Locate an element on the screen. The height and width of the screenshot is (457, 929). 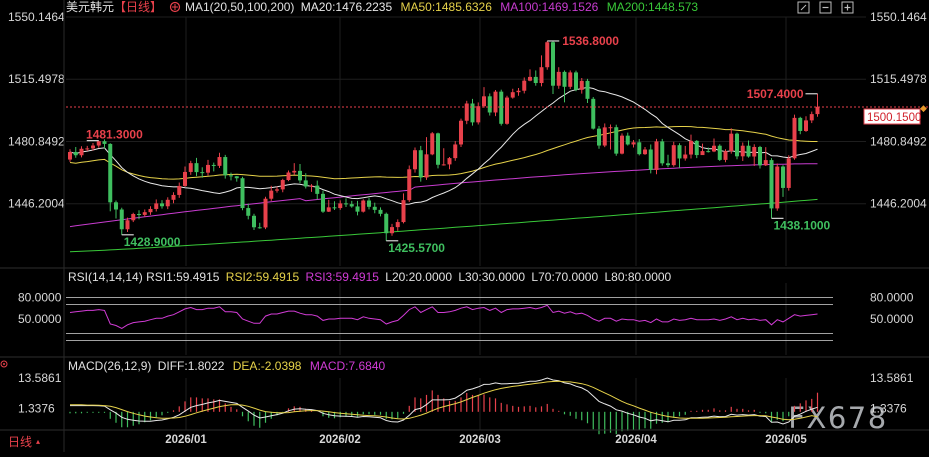
macd-panel is located at coordinates (444, 406).